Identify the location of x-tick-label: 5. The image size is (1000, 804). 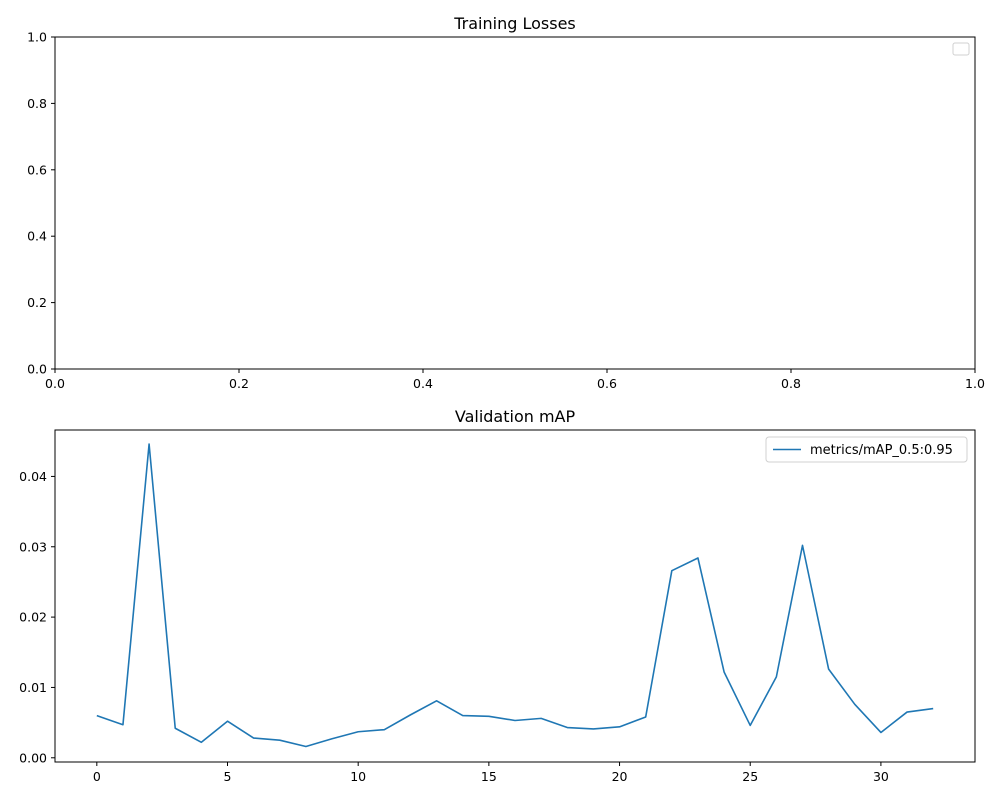
(228, 776).